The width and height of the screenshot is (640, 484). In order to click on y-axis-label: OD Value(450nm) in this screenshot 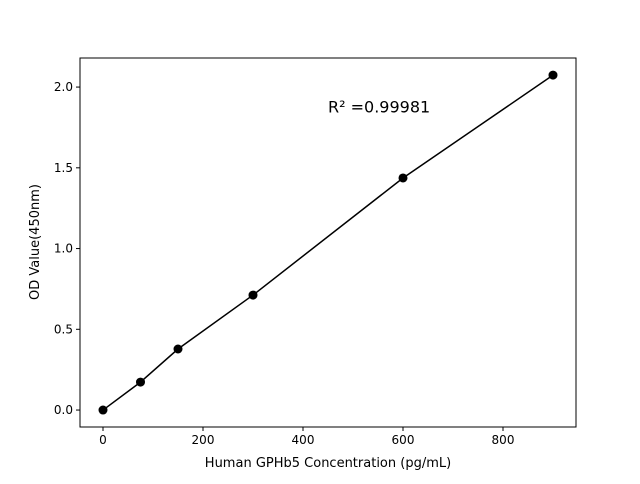, I will do `click(35, 242)`.